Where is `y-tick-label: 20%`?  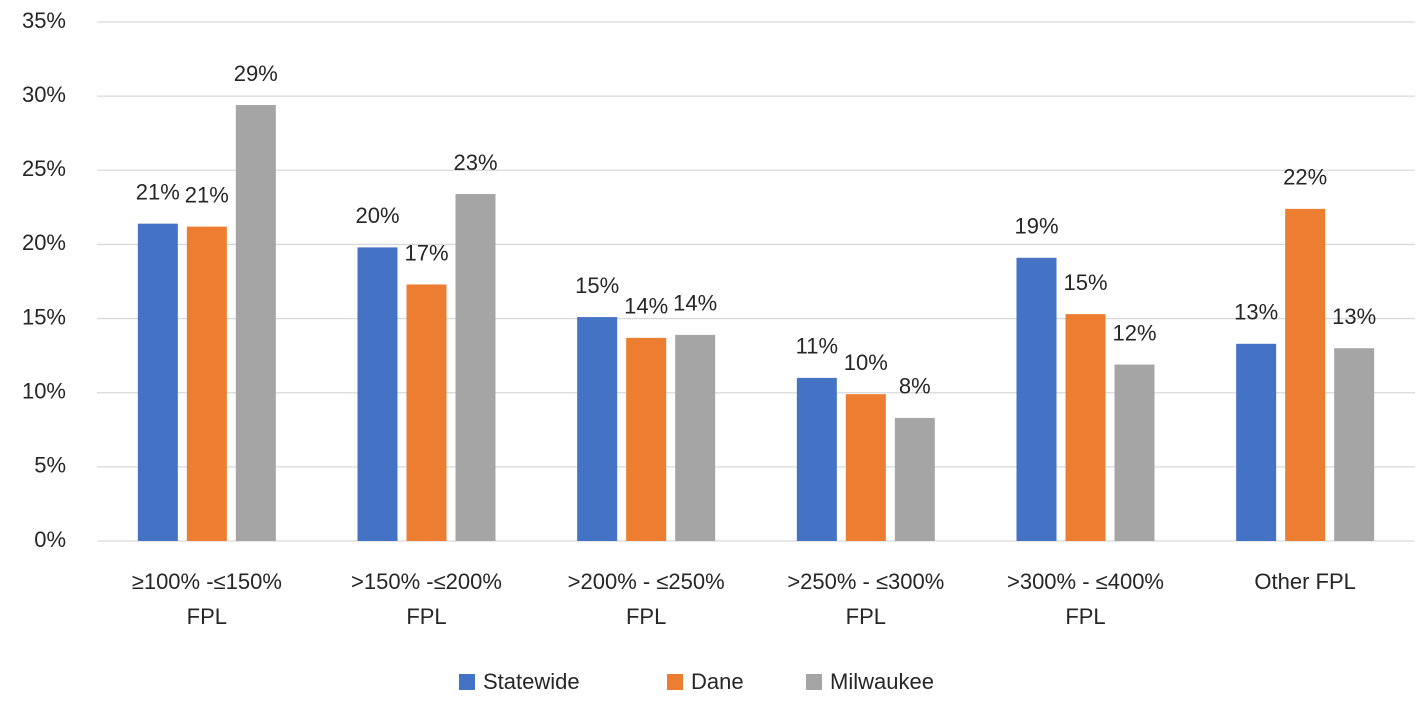 y-tick-label: 20% is located at coordinates (44, 242).